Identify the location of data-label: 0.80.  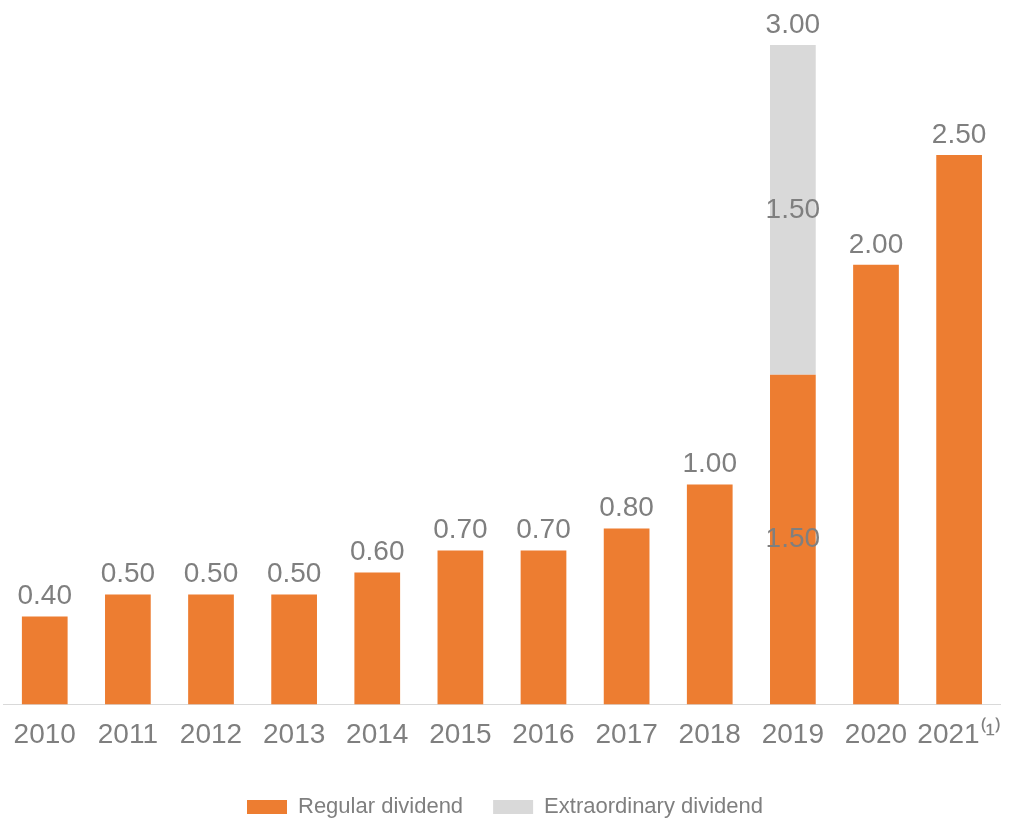
(626, 507).